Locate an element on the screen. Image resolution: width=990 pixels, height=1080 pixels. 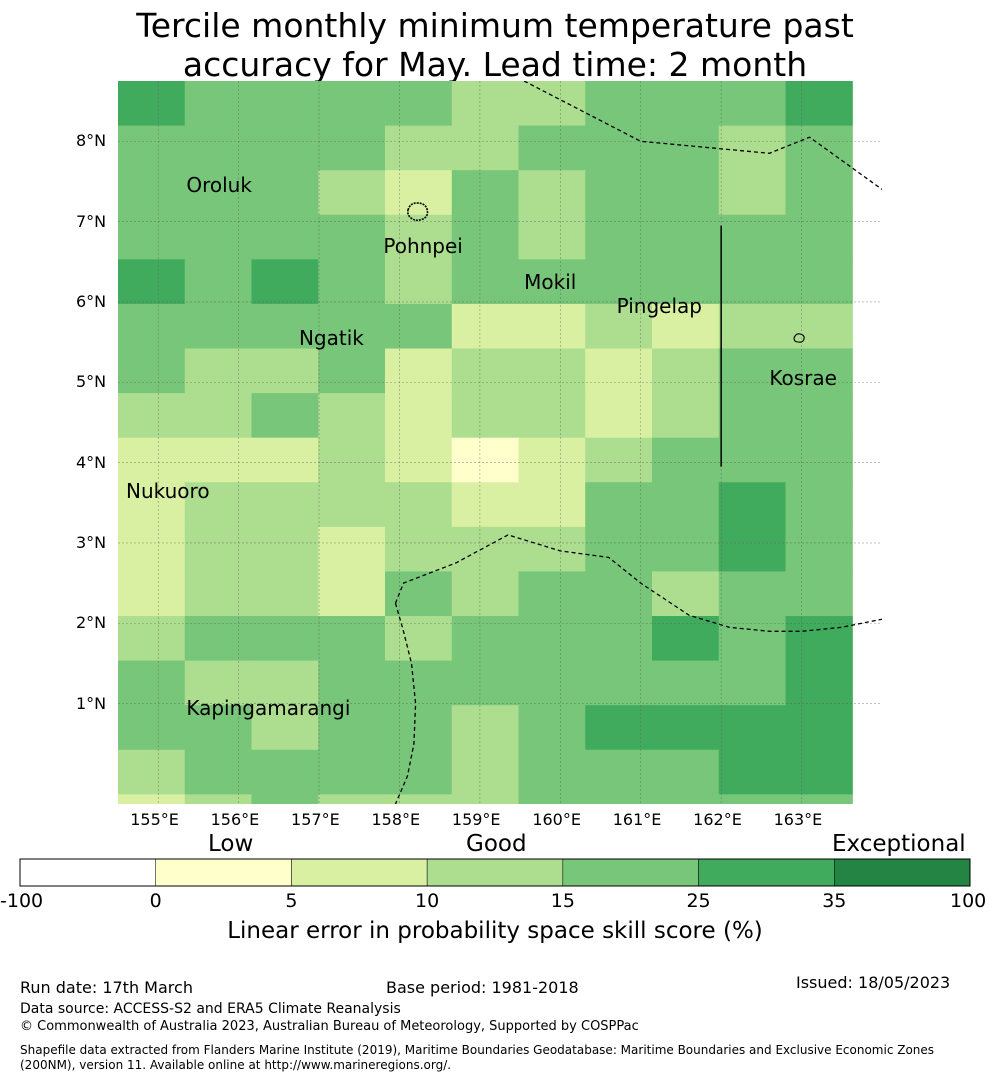
lon-tick-label: 155°E is located at coordinates (154, 819).